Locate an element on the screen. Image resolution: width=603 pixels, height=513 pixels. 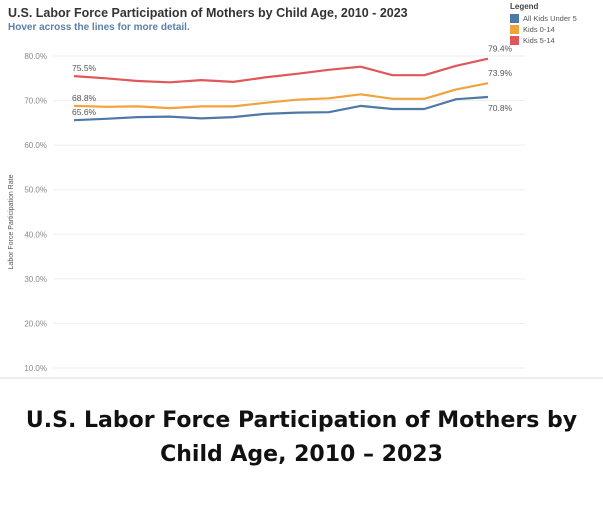
y-tick-label: 20.0% is located at coordinates (35, 323).